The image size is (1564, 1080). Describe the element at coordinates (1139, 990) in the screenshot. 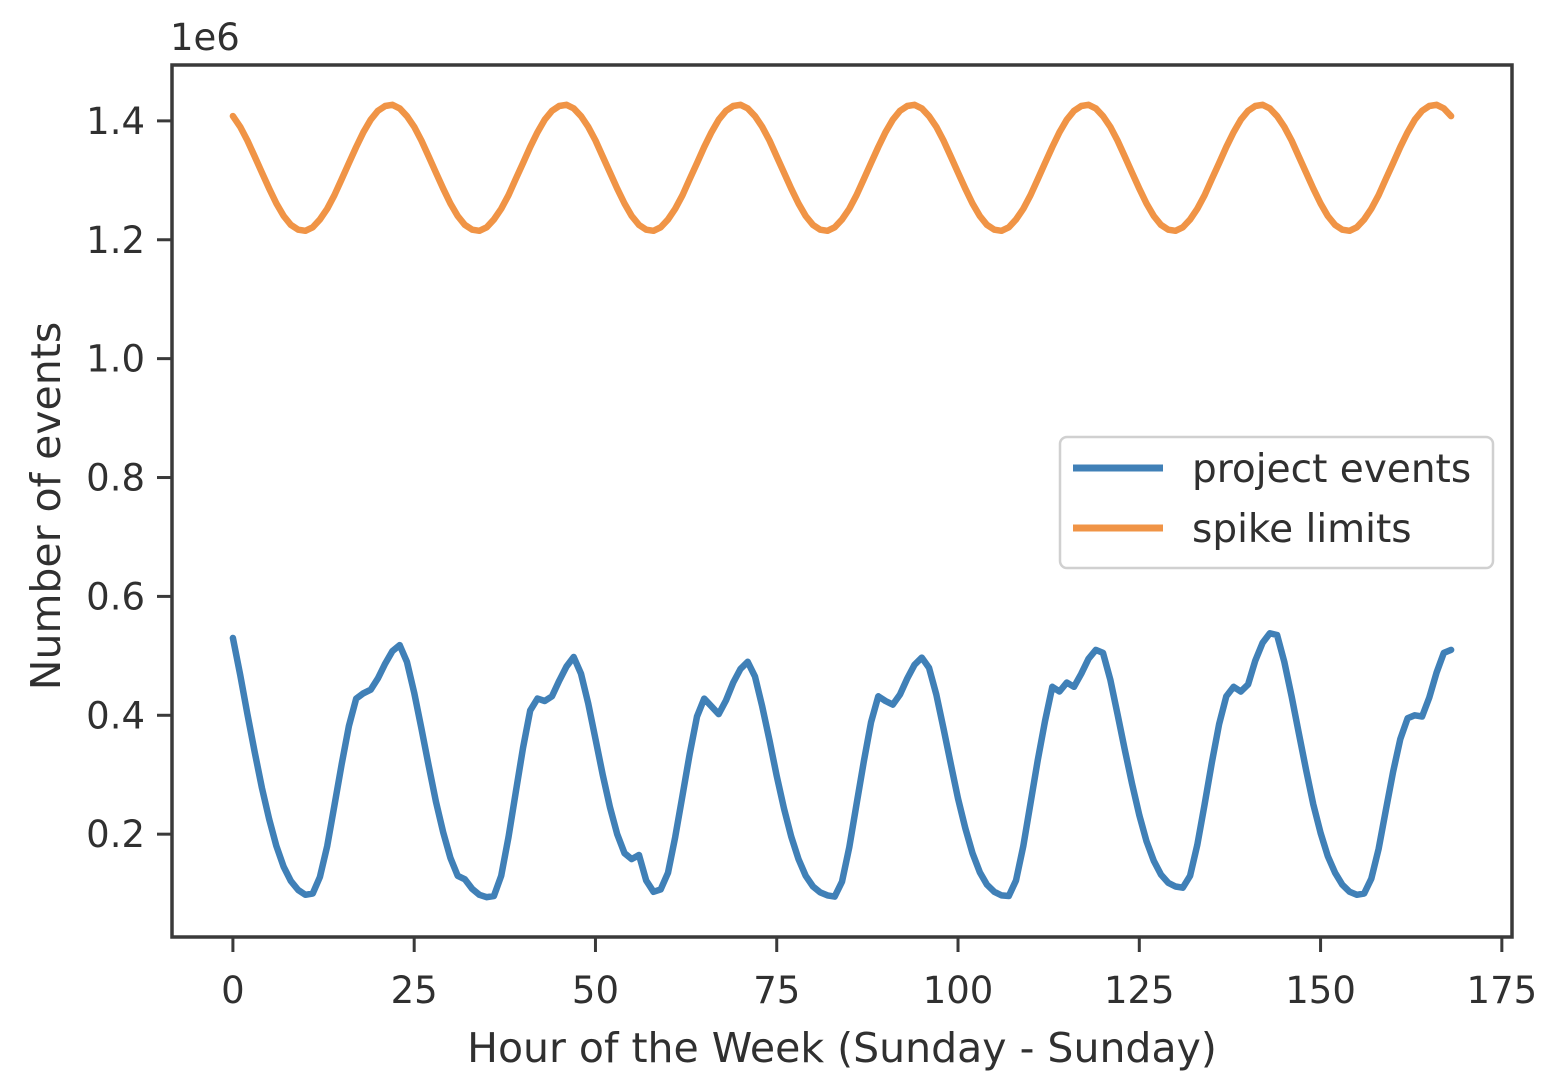

I see `x-tick-label: 125` at that location.